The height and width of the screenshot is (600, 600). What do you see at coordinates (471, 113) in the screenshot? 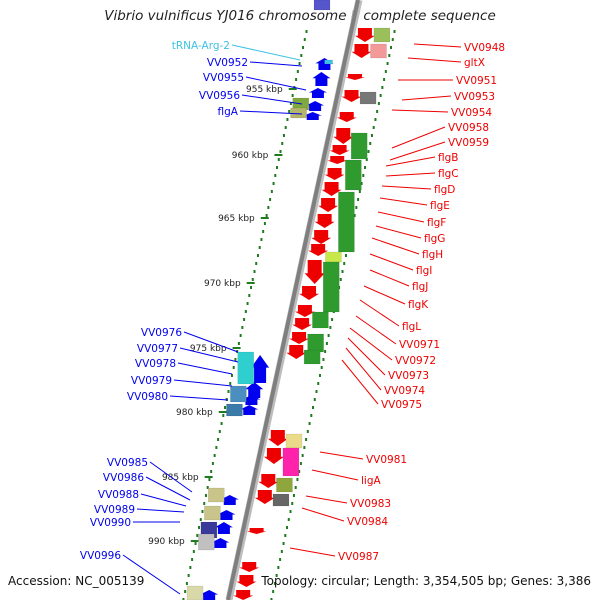
I see `right-gene-label: VV0954` at bounding box center [471, 113].